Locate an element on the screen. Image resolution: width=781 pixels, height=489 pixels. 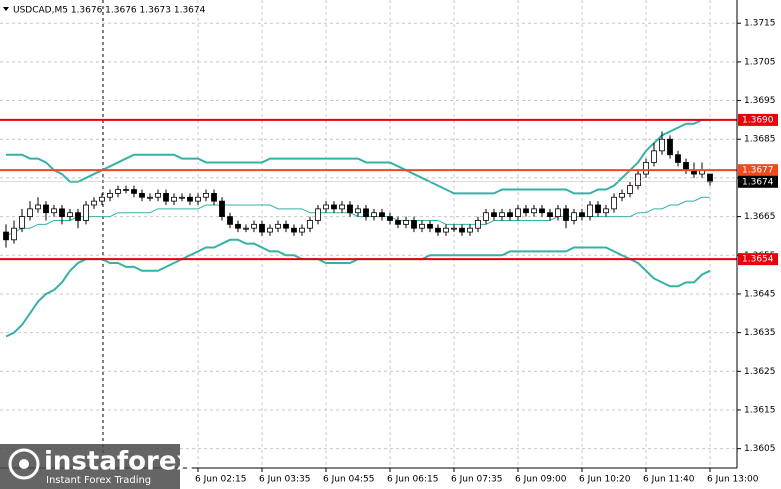
band-line is located at coordinates (358, 156).